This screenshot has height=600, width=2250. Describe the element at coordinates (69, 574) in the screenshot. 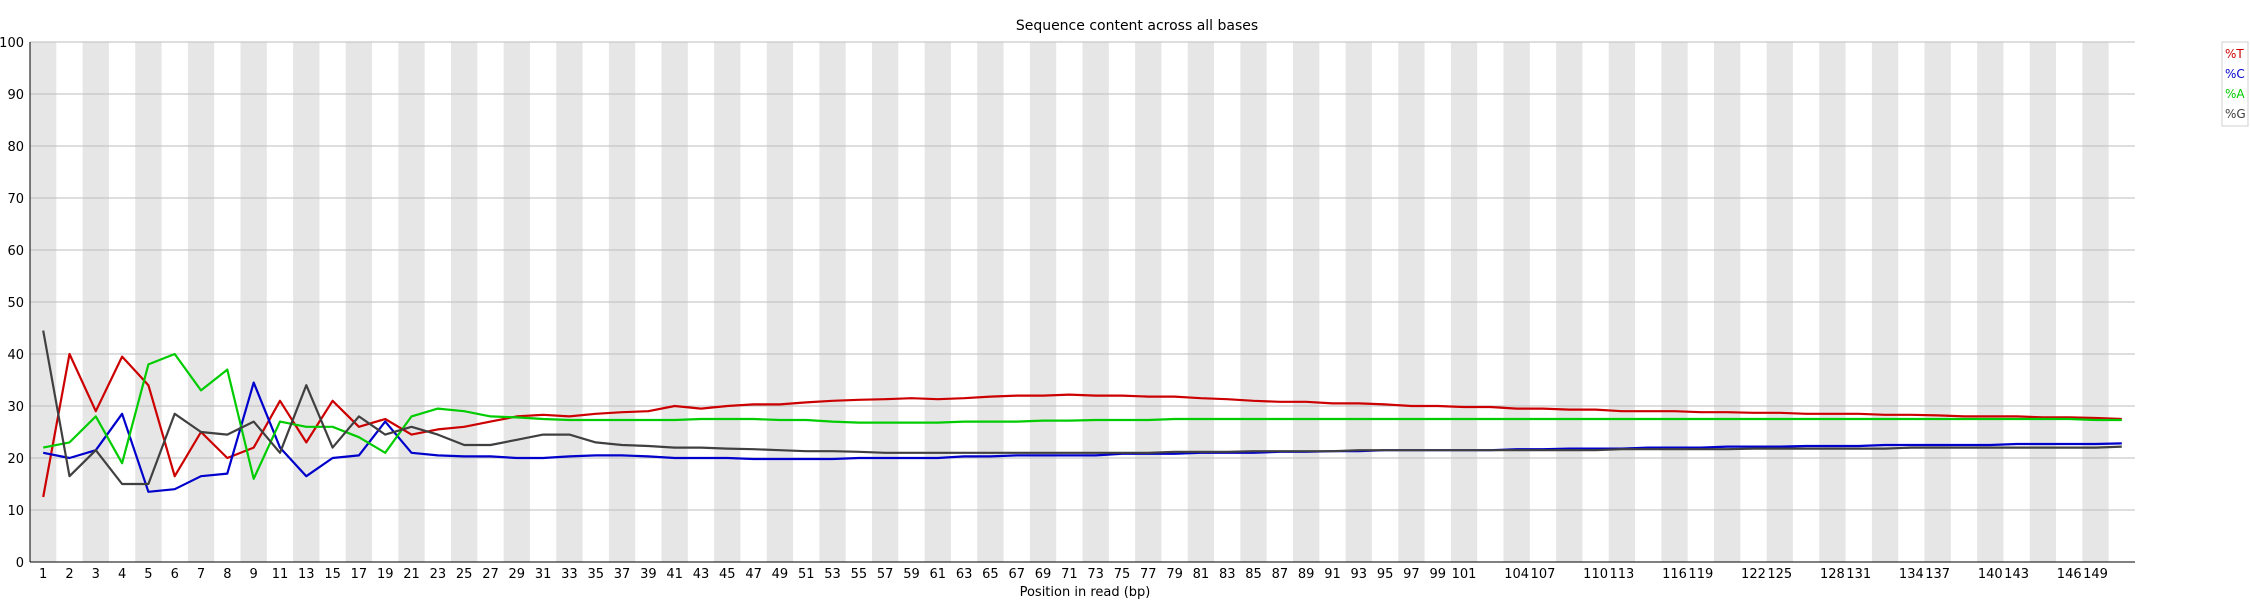

I see `x-tick-label: 2` at that location.